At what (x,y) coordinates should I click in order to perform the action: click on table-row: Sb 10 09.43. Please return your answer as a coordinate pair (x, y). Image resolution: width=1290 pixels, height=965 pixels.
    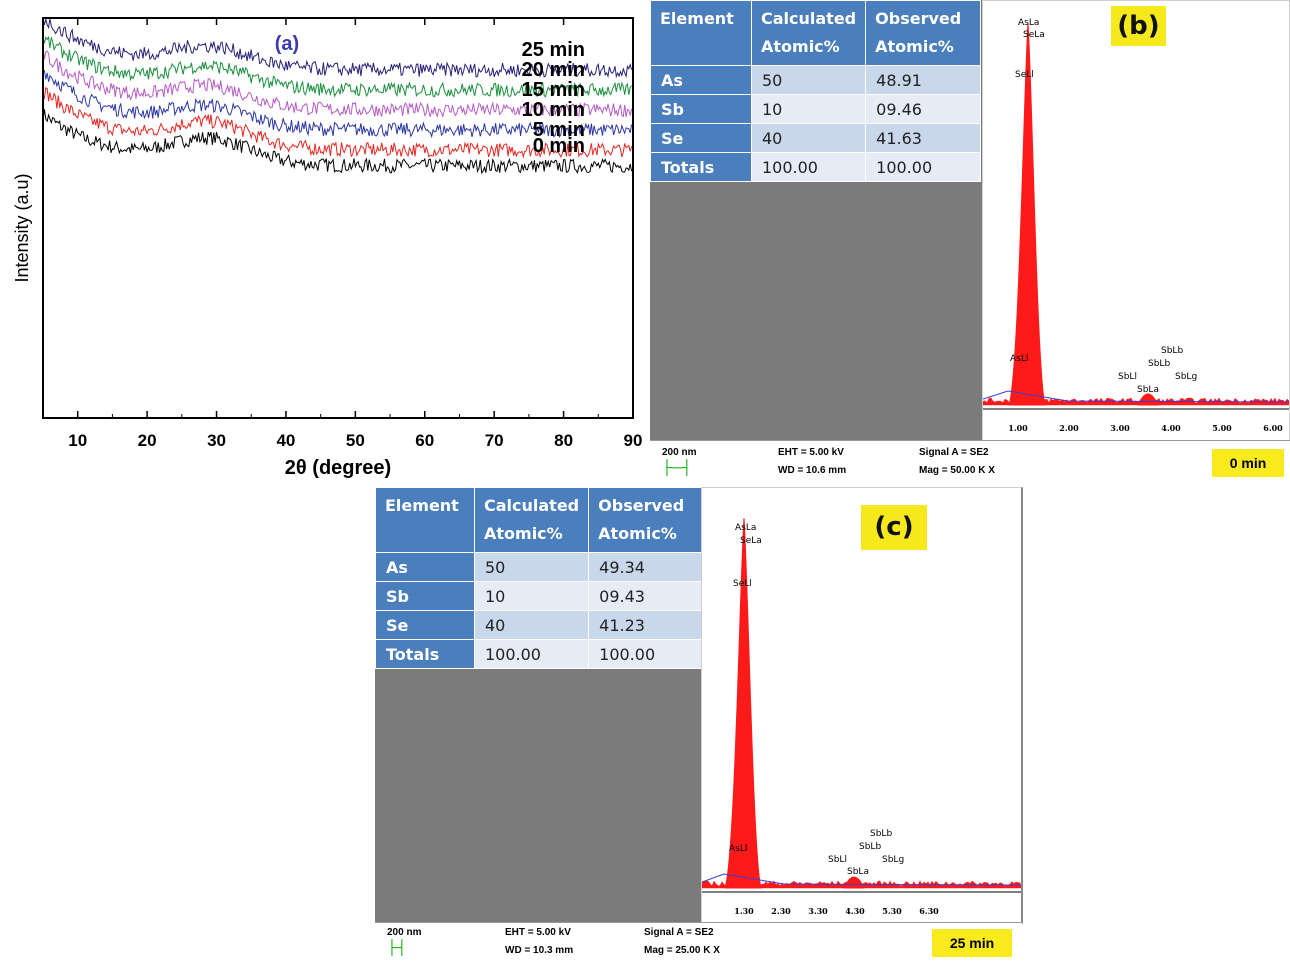
    Looking at the image, I should click on (540, 596).